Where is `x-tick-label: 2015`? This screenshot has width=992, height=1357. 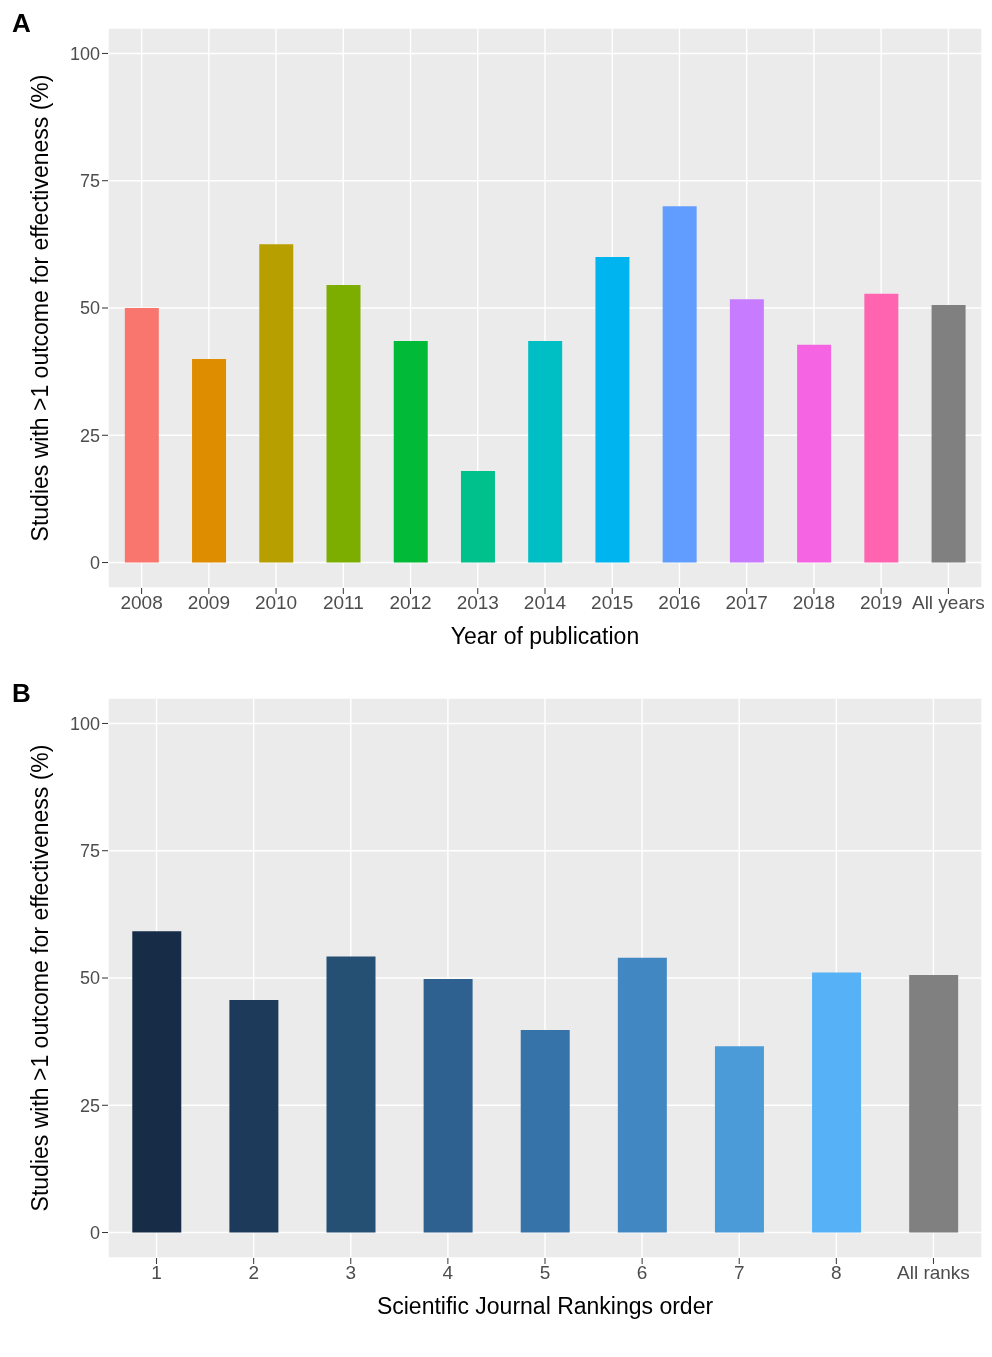
x-tick-label: 2015 is located at coordinates (612, 603).